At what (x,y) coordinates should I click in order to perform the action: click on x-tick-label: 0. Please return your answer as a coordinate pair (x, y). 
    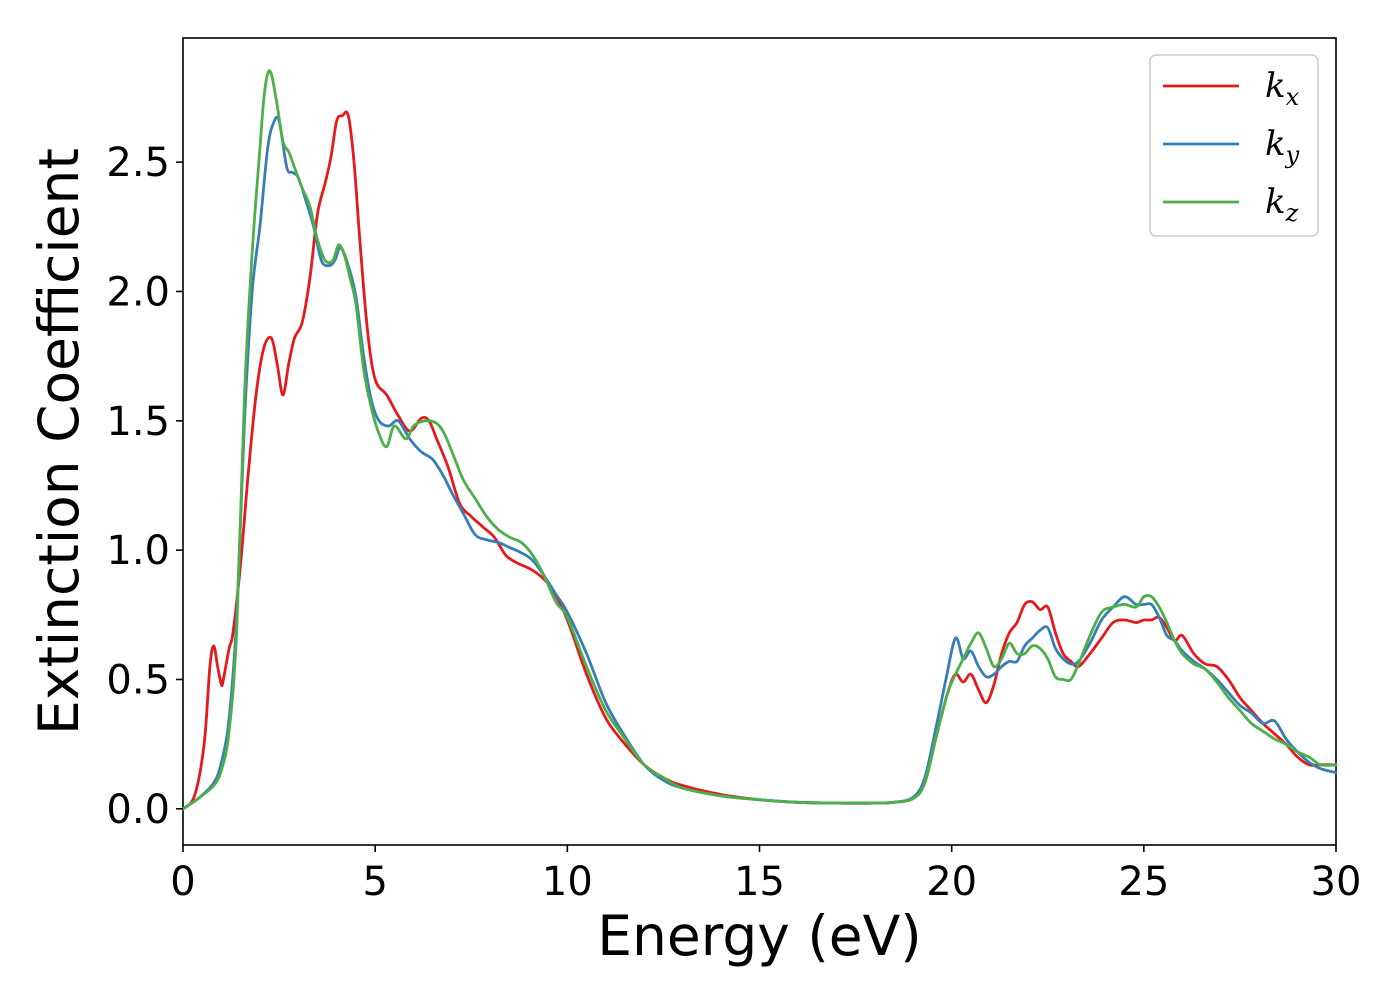
    Looking at the image, I should click on (182, 882).